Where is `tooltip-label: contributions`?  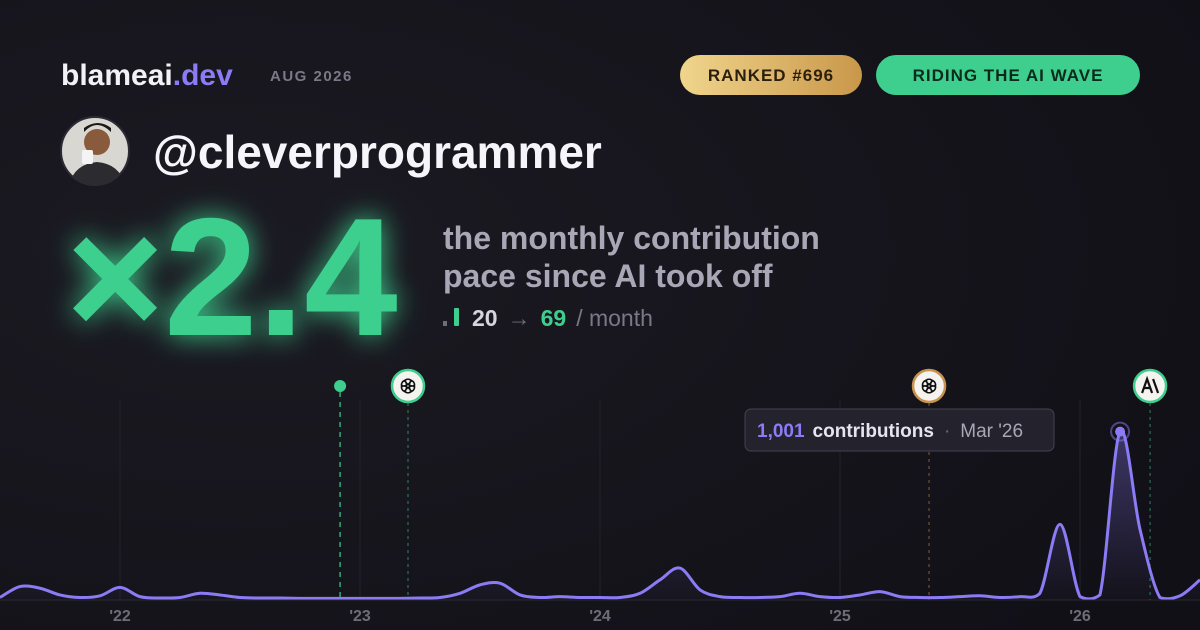
tooltip-label: contributions is located at coordinates (873, 431).